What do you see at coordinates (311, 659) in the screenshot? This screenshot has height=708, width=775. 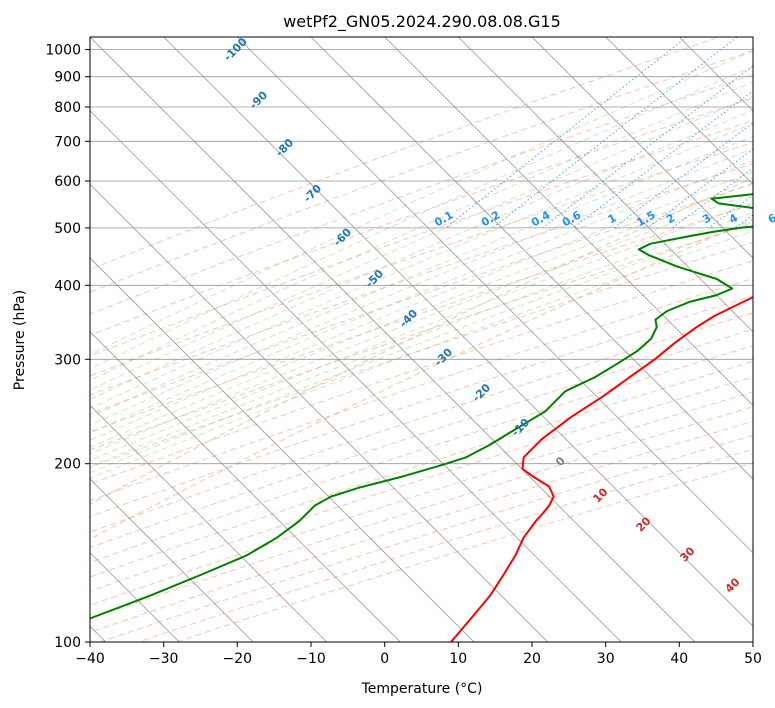 I see `x-tick-label: −10` at bounding box center [311, 659].